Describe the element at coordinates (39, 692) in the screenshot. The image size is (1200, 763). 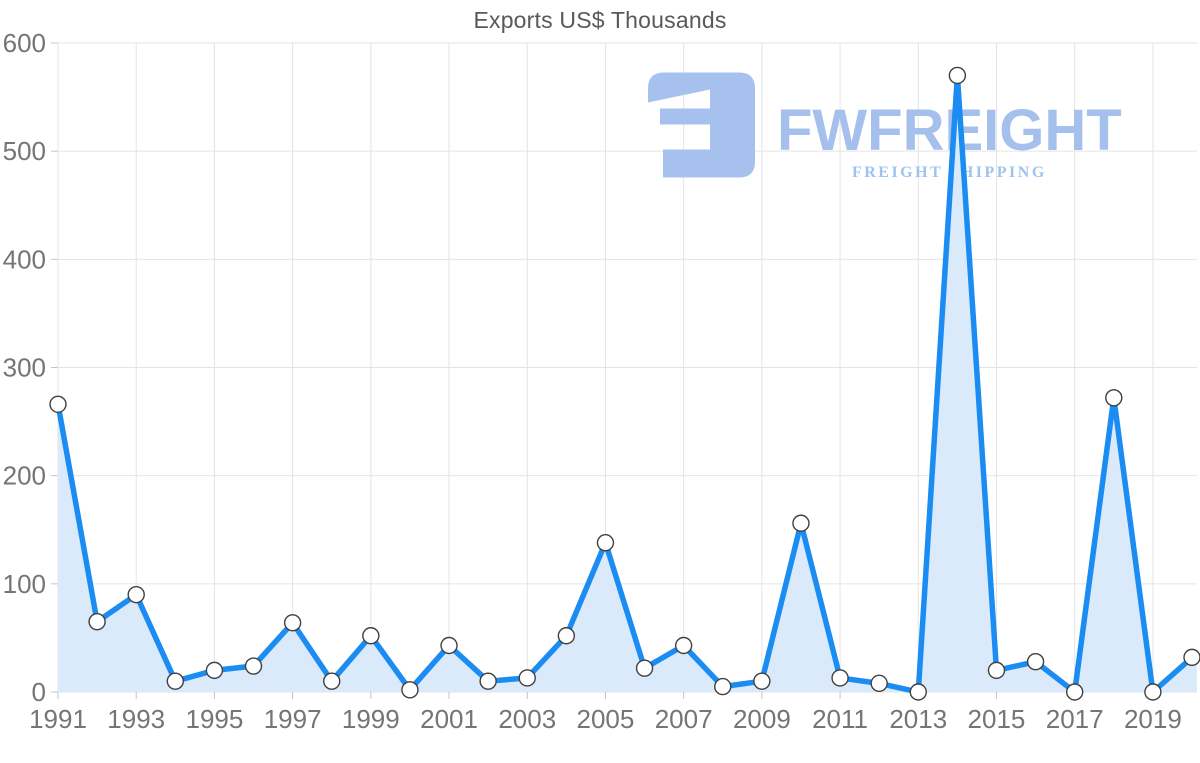
I see `y-axis-label: 0` at that location.